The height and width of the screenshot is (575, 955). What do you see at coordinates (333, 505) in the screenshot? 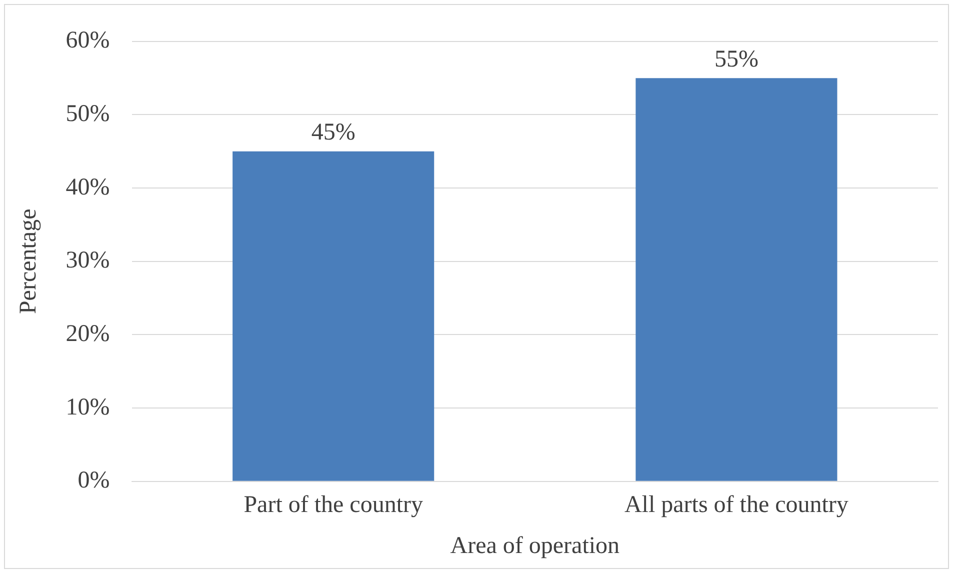
I see `x-tick-label: Part of the country` at bounding box center [333, 505].